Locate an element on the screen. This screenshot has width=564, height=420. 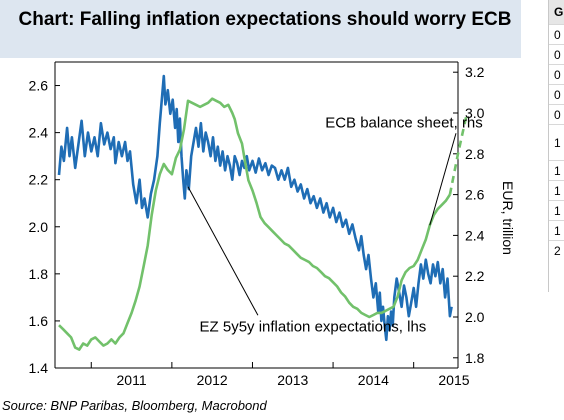
x-axis-ticks: 2011 2012 2013 2014 2015 is located at coordinates (280, 375).